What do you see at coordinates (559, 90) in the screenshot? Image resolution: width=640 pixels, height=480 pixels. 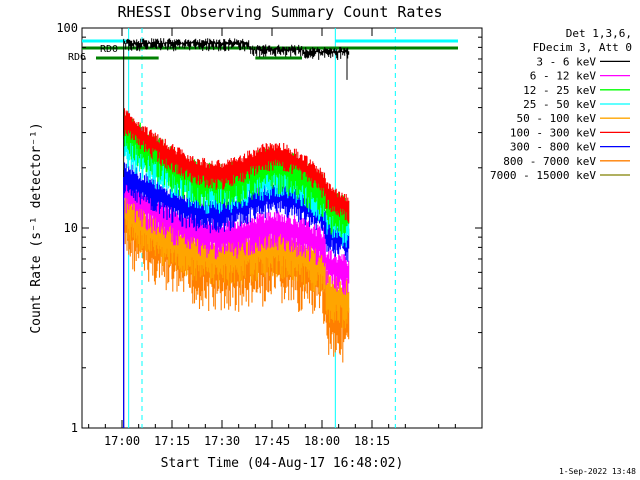 I see `legend-label: 12 - 25 keV` at bounding box center [559, 90].